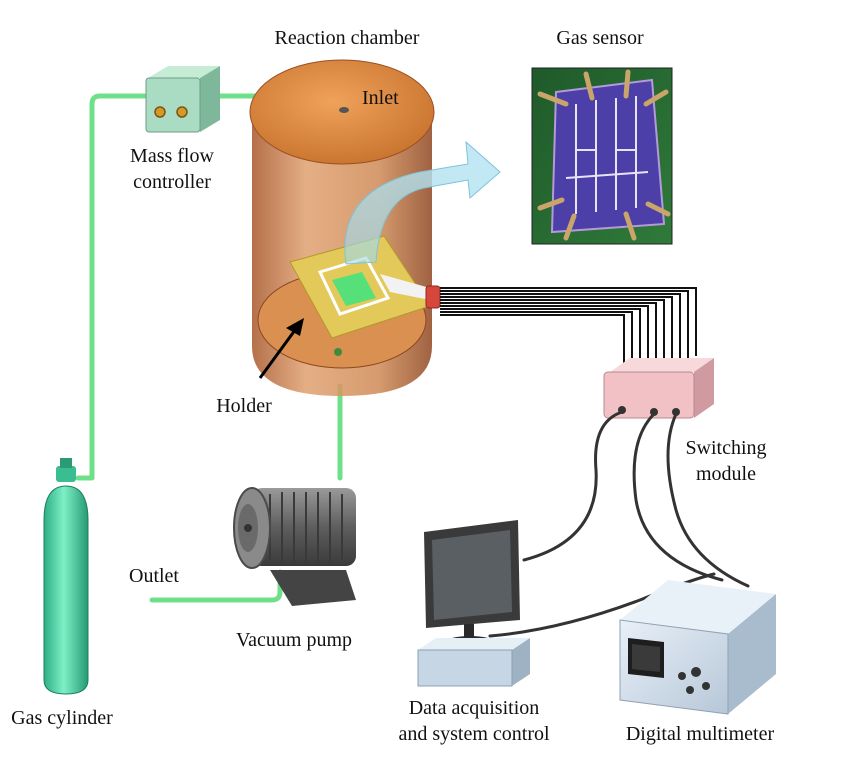  What do you see at coordinates (347, 38) in the screenshot?
I see `label-reaction-chamber: Reaction chamber` at bounding box center [347, 38].